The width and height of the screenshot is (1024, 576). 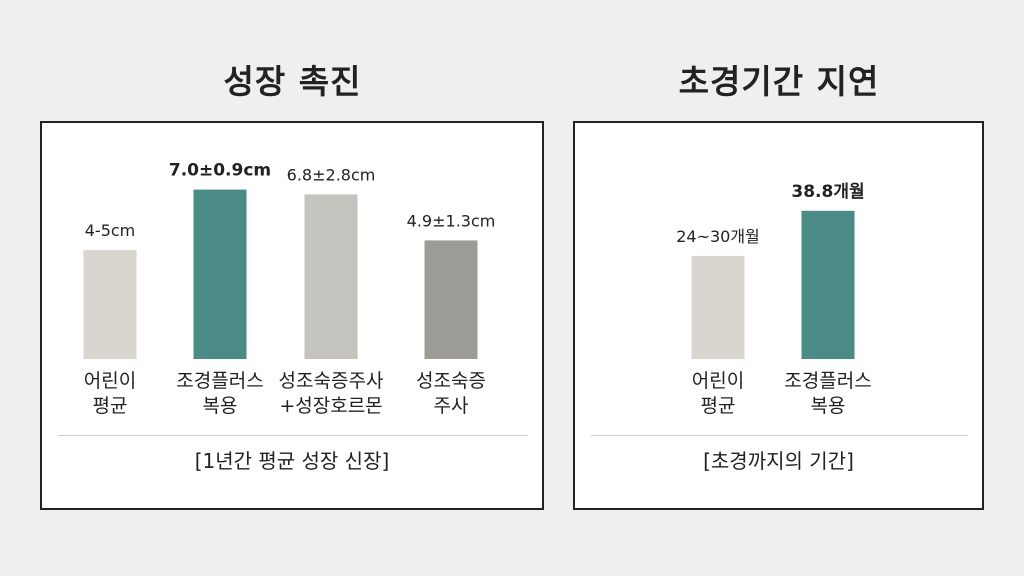 I want to click on category-label: 성조숙증, so click(x=451, y=381).